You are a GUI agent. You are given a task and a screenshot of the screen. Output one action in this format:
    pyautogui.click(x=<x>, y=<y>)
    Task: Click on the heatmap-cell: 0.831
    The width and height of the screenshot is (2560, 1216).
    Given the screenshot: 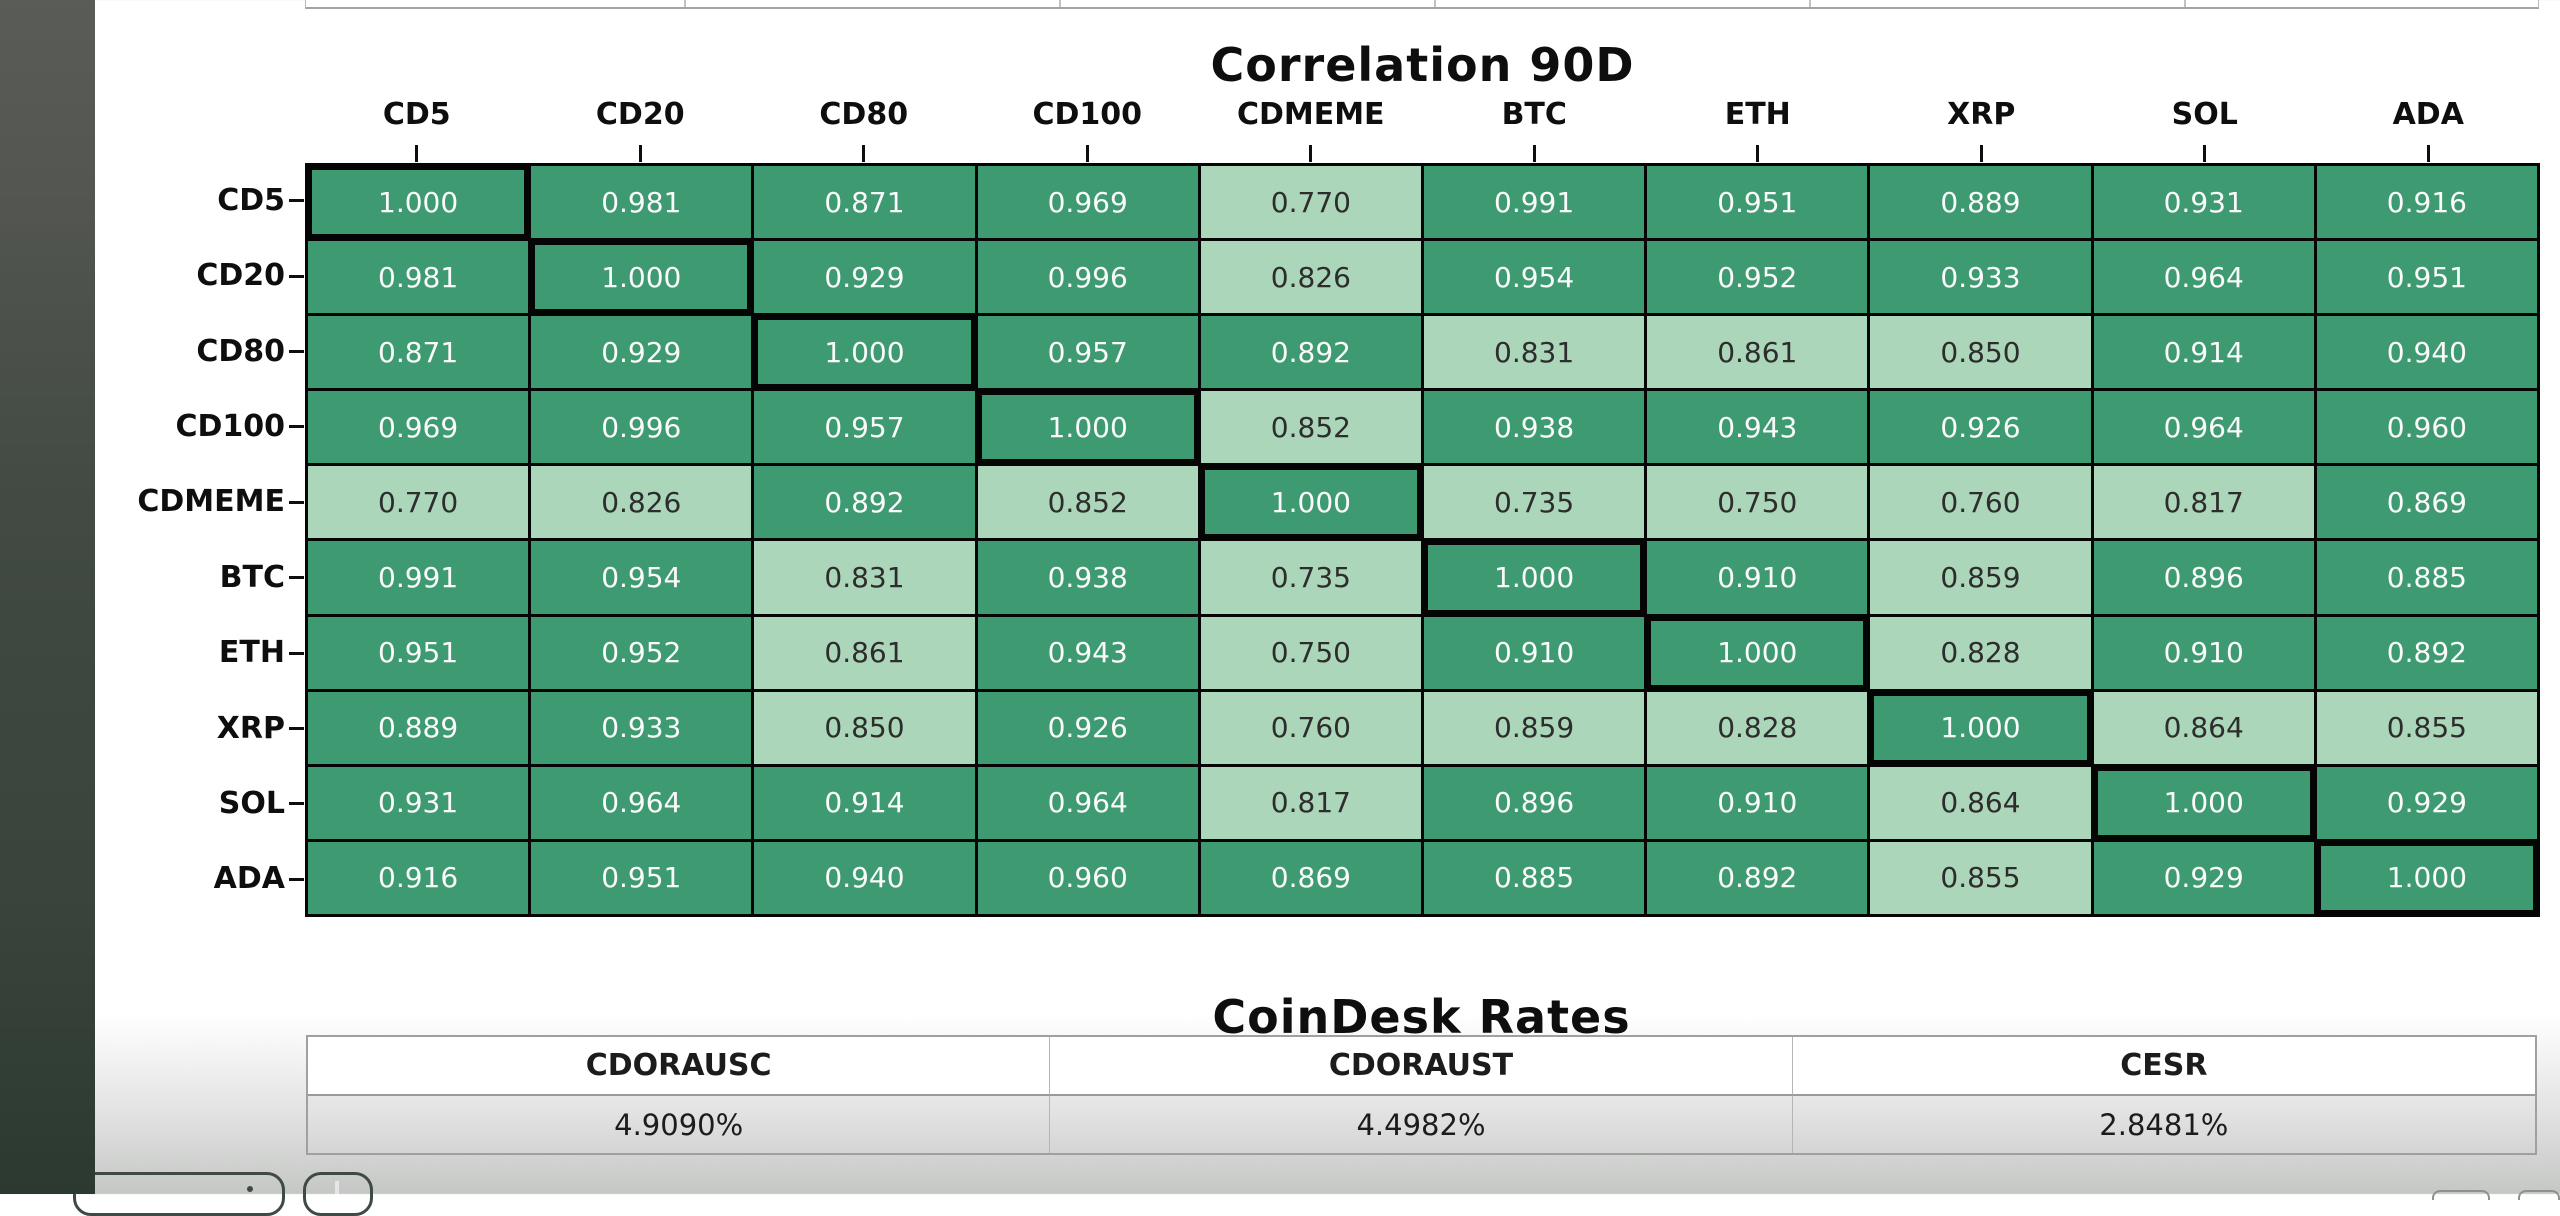 What is the action you would take?
    pyautogui.click(x=1534, y=352)
    